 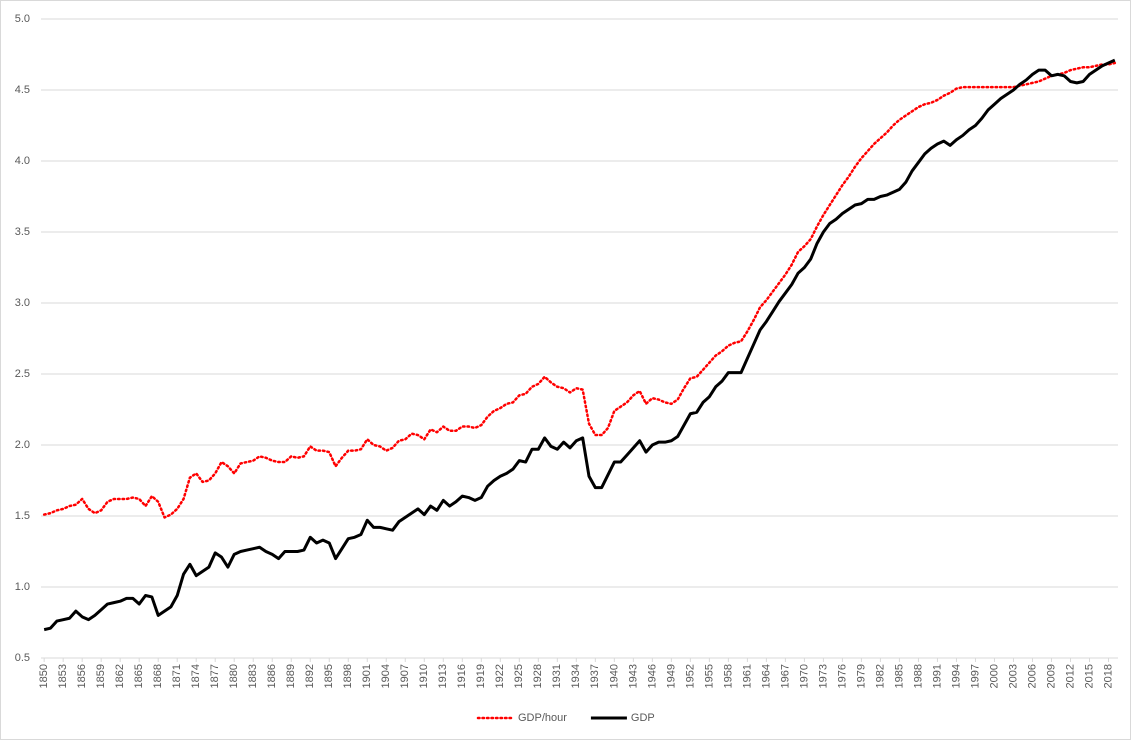 What do you see at coordinates (196, 676) in the screenshot?
I see `x-tick-label: 1874` at bounding box center [196, 676].